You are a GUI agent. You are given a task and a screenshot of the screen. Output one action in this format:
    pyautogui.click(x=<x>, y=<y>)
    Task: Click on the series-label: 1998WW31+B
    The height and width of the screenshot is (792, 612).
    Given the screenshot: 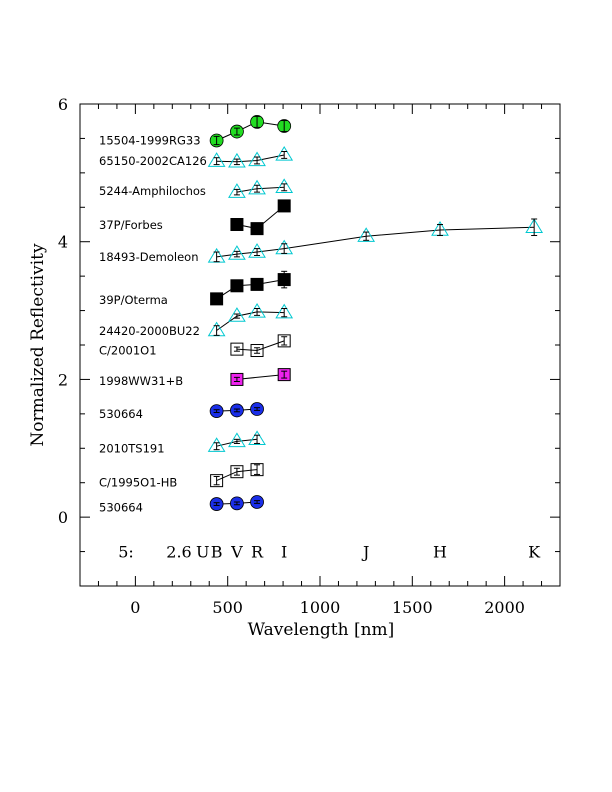 What is the action you would take?
    pyautogui.click(x=141, y=381)
    